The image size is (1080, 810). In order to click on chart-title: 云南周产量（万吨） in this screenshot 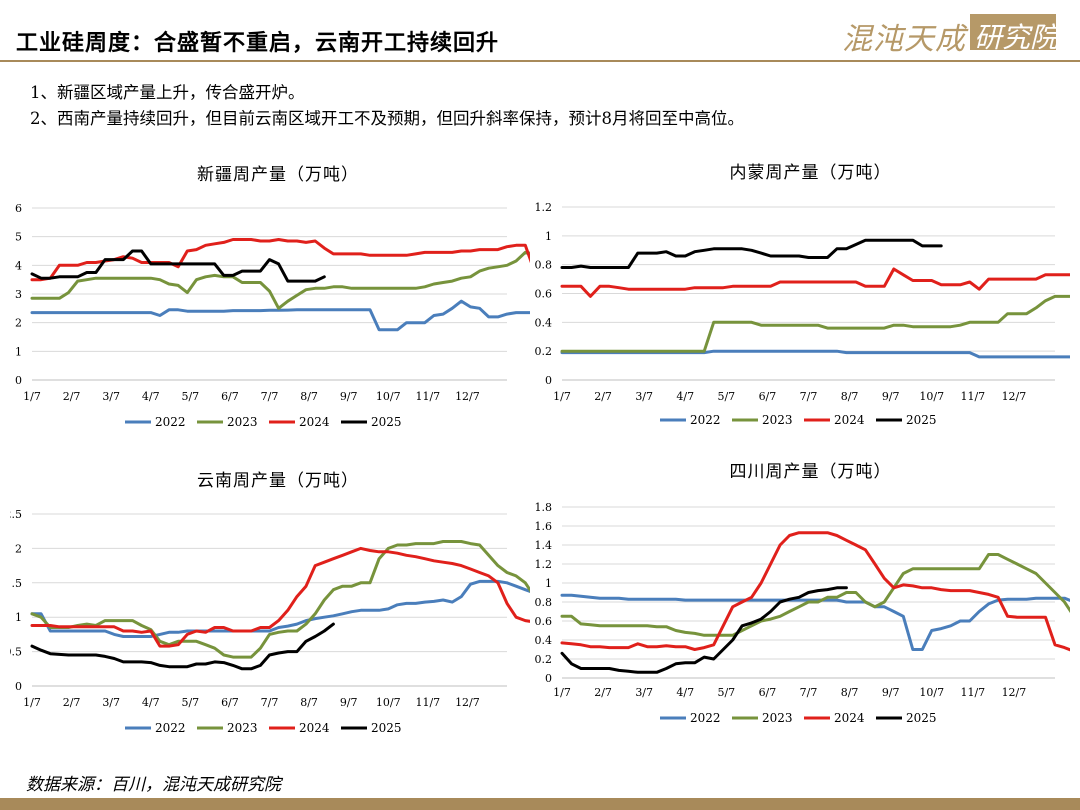, I will do `click(278, 481)`.